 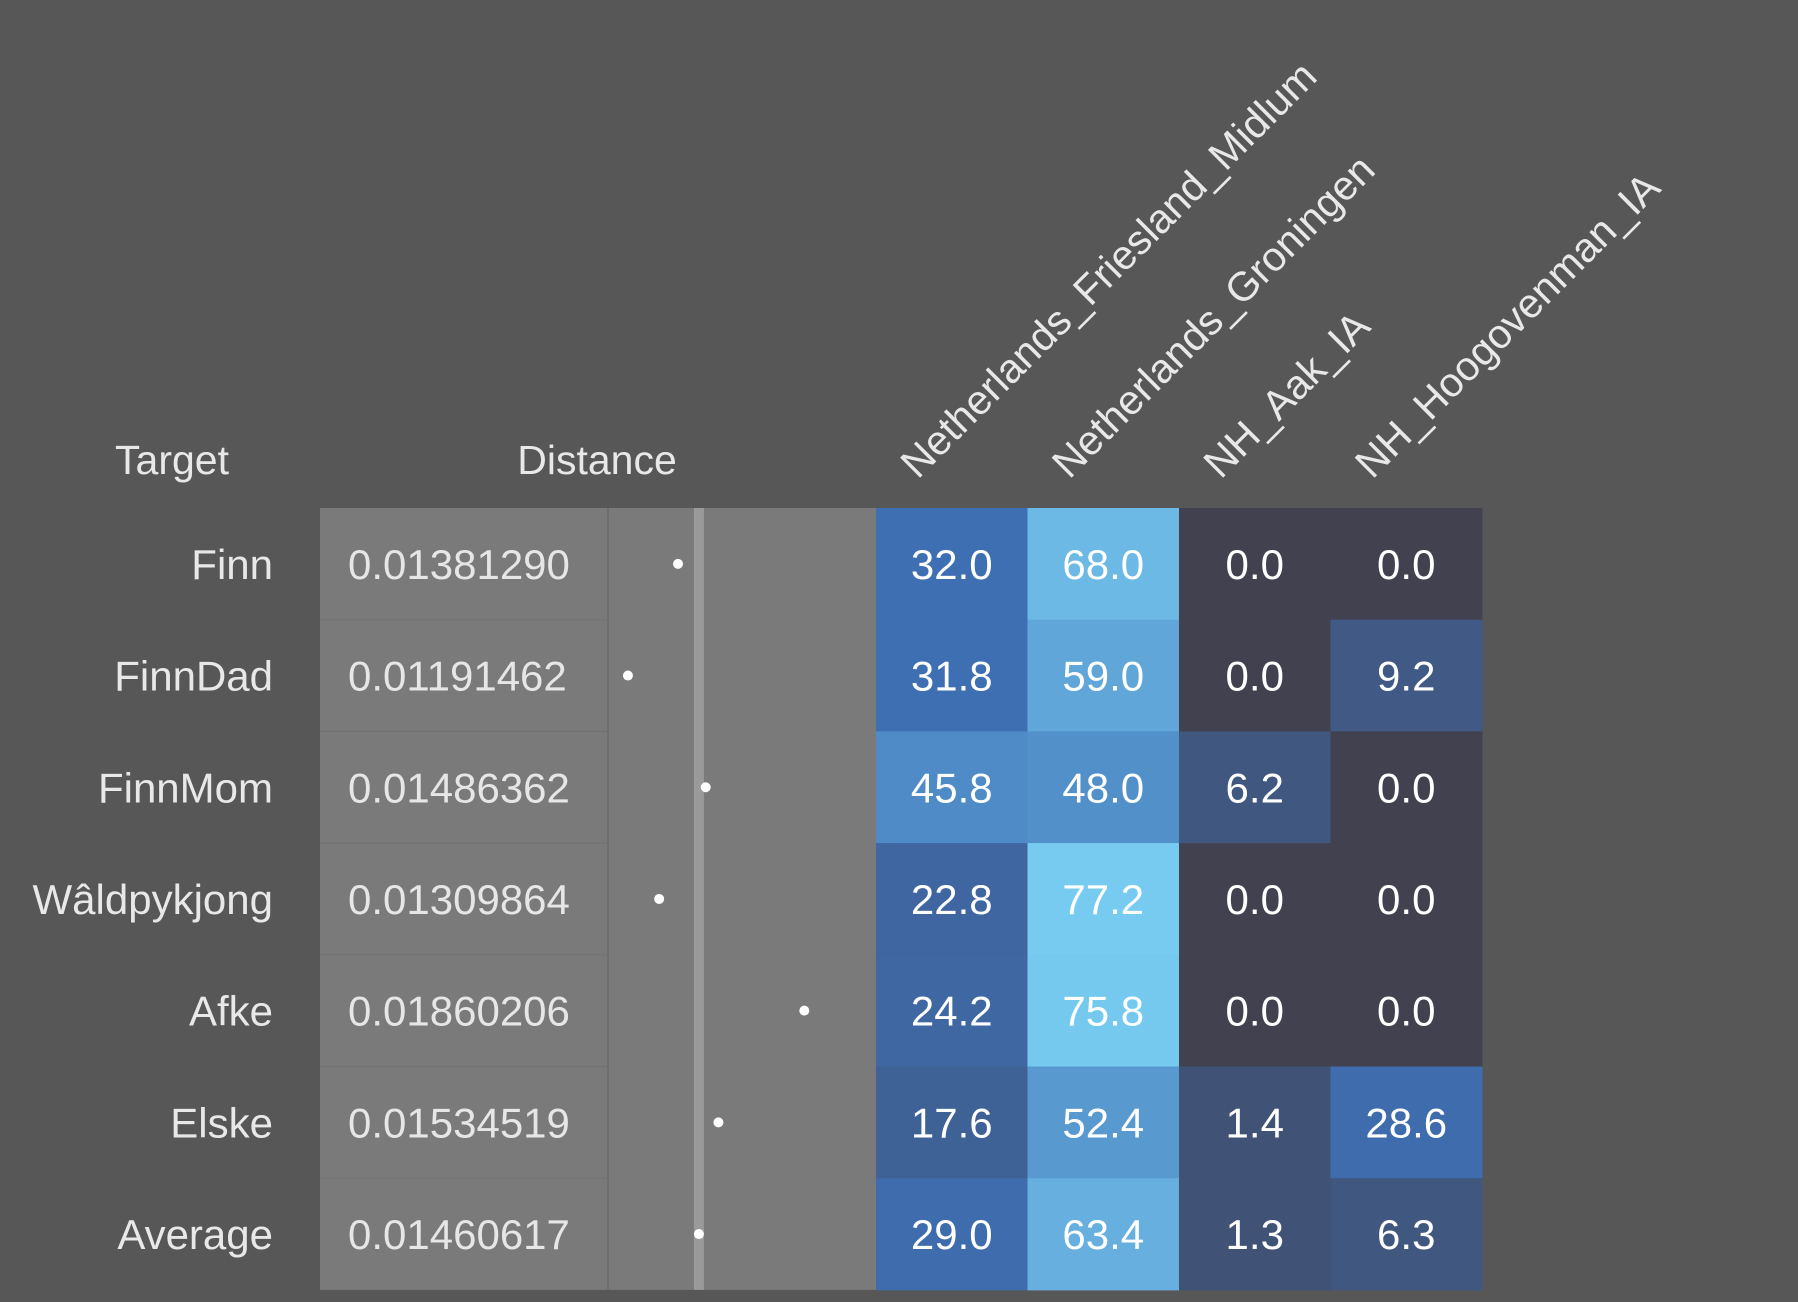 I want to click on heatmap-cell-value: 63.4, so click(x=1103, y=1234).